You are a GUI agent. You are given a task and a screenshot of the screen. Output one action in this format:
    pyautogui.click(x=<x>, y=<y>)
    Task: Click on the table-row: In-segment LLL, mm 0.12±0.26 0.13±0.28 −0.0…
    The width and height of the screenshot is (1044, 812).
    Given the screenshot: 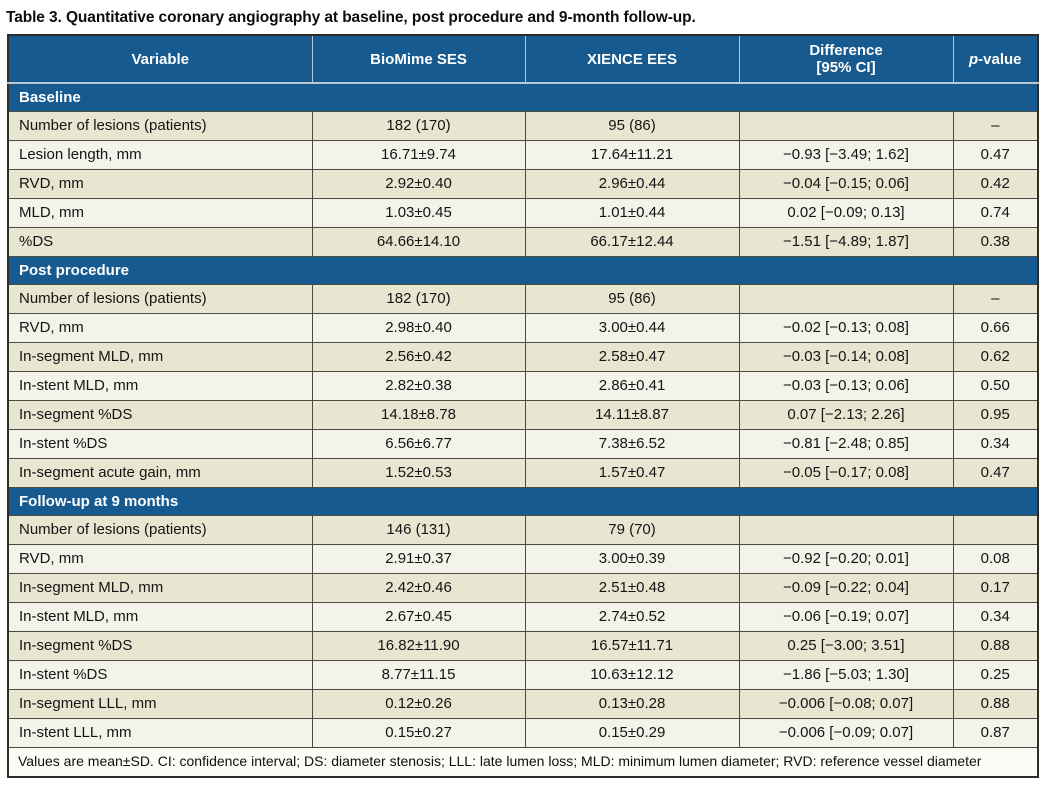 What is the action you would take?
    pyautogui.click(x=523, y=703)
    